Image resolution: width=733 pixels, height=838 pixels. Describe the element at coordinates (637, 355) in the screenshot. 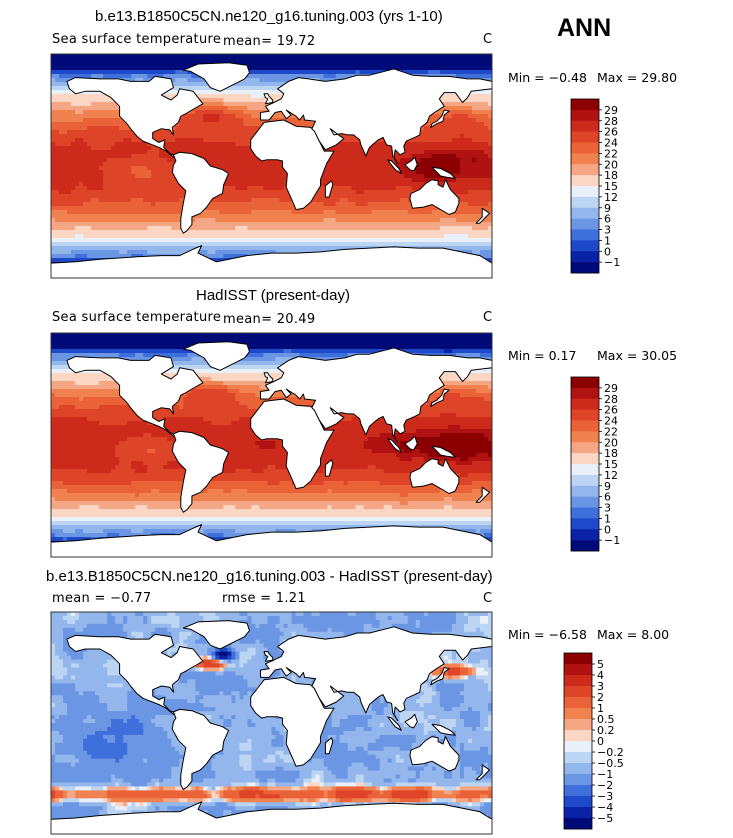

I see `panel2-max: Max = 30.05` at that location.